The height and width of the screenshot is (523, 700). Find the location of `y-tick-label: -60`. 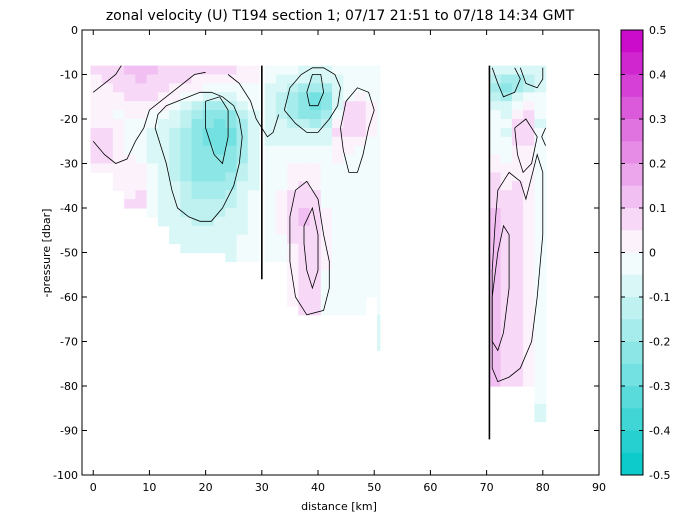

y-tick-label: -60 is located at coordinates (69, 297).